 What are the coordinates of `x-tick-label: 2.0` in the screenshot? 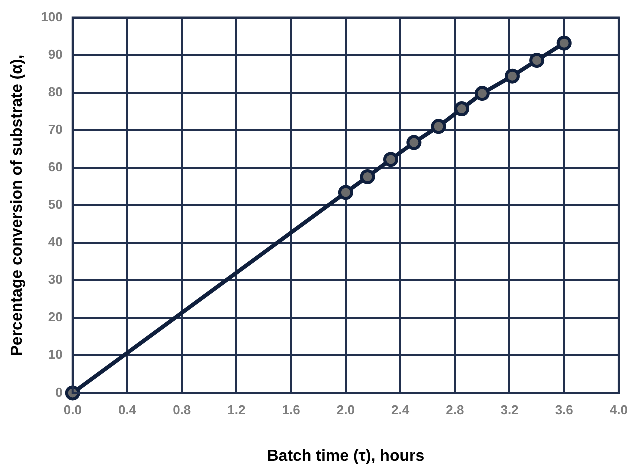 It's located at (345, 410).